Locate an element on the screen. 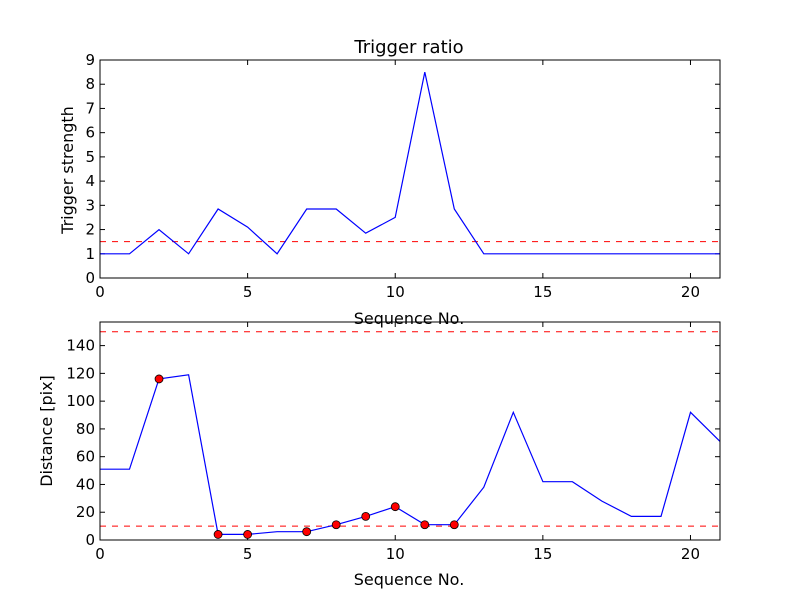 This screenshot has width=800, height=600. bottom-y-tick-label: 20 is located at coordinates (85, 512).